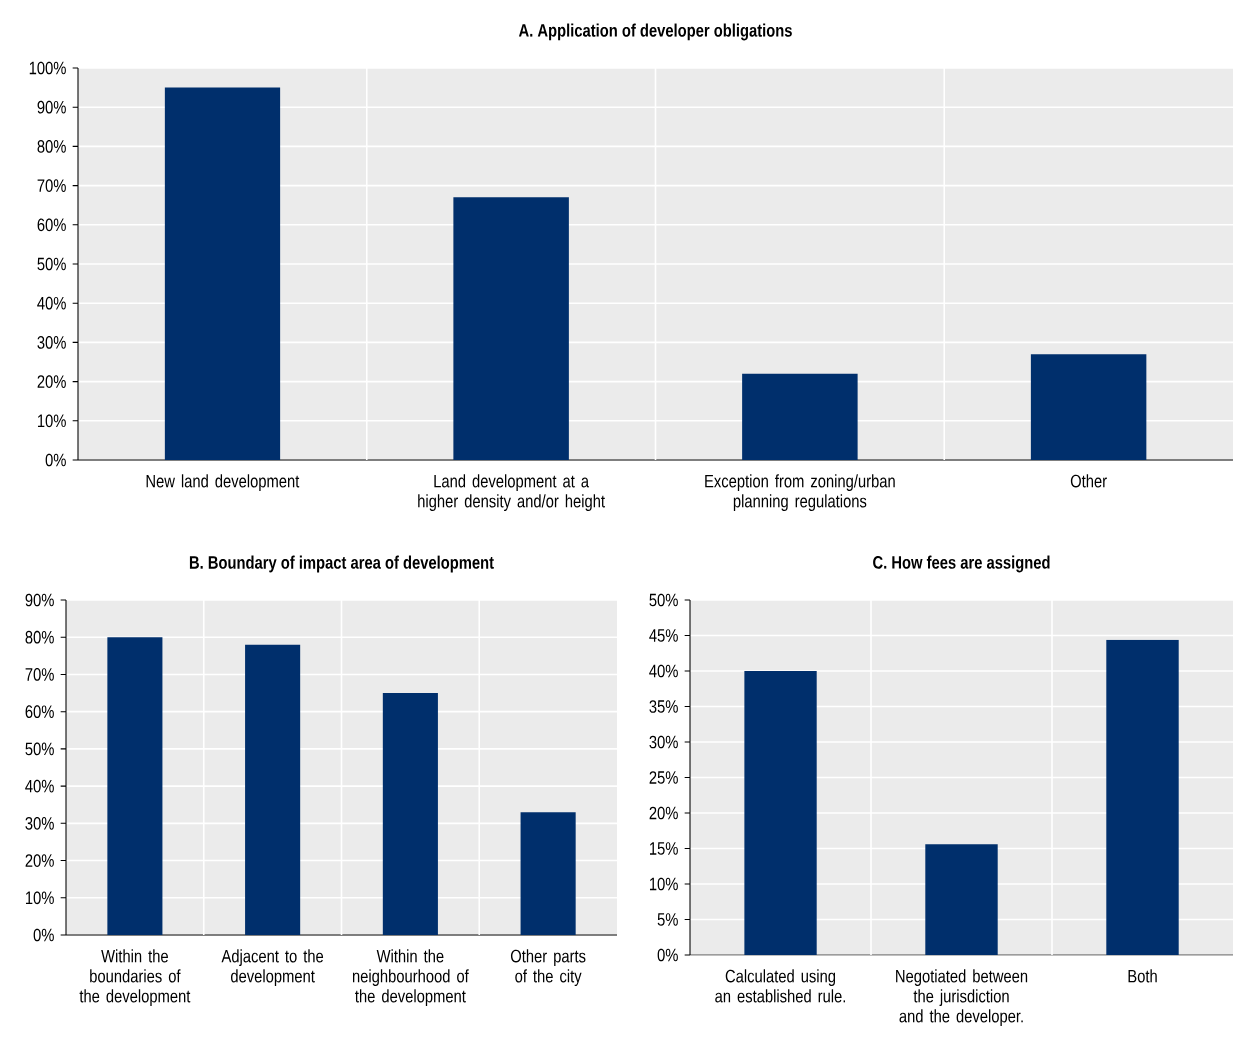 This screenshot has width=1233, height=1062. I want to click on y-tick-label: 25%, so click(663, 777).